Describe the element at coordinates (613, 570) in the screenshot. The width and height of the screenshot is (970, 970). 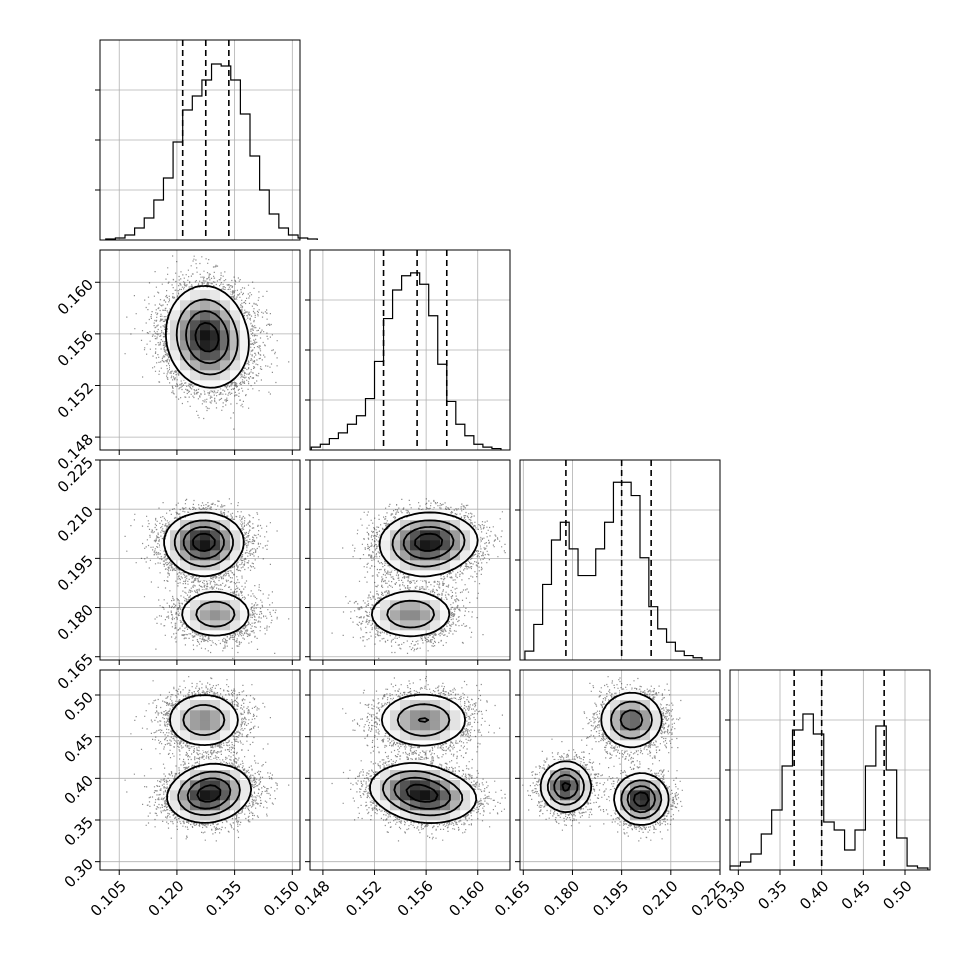
I see `histogram-step` at that location.